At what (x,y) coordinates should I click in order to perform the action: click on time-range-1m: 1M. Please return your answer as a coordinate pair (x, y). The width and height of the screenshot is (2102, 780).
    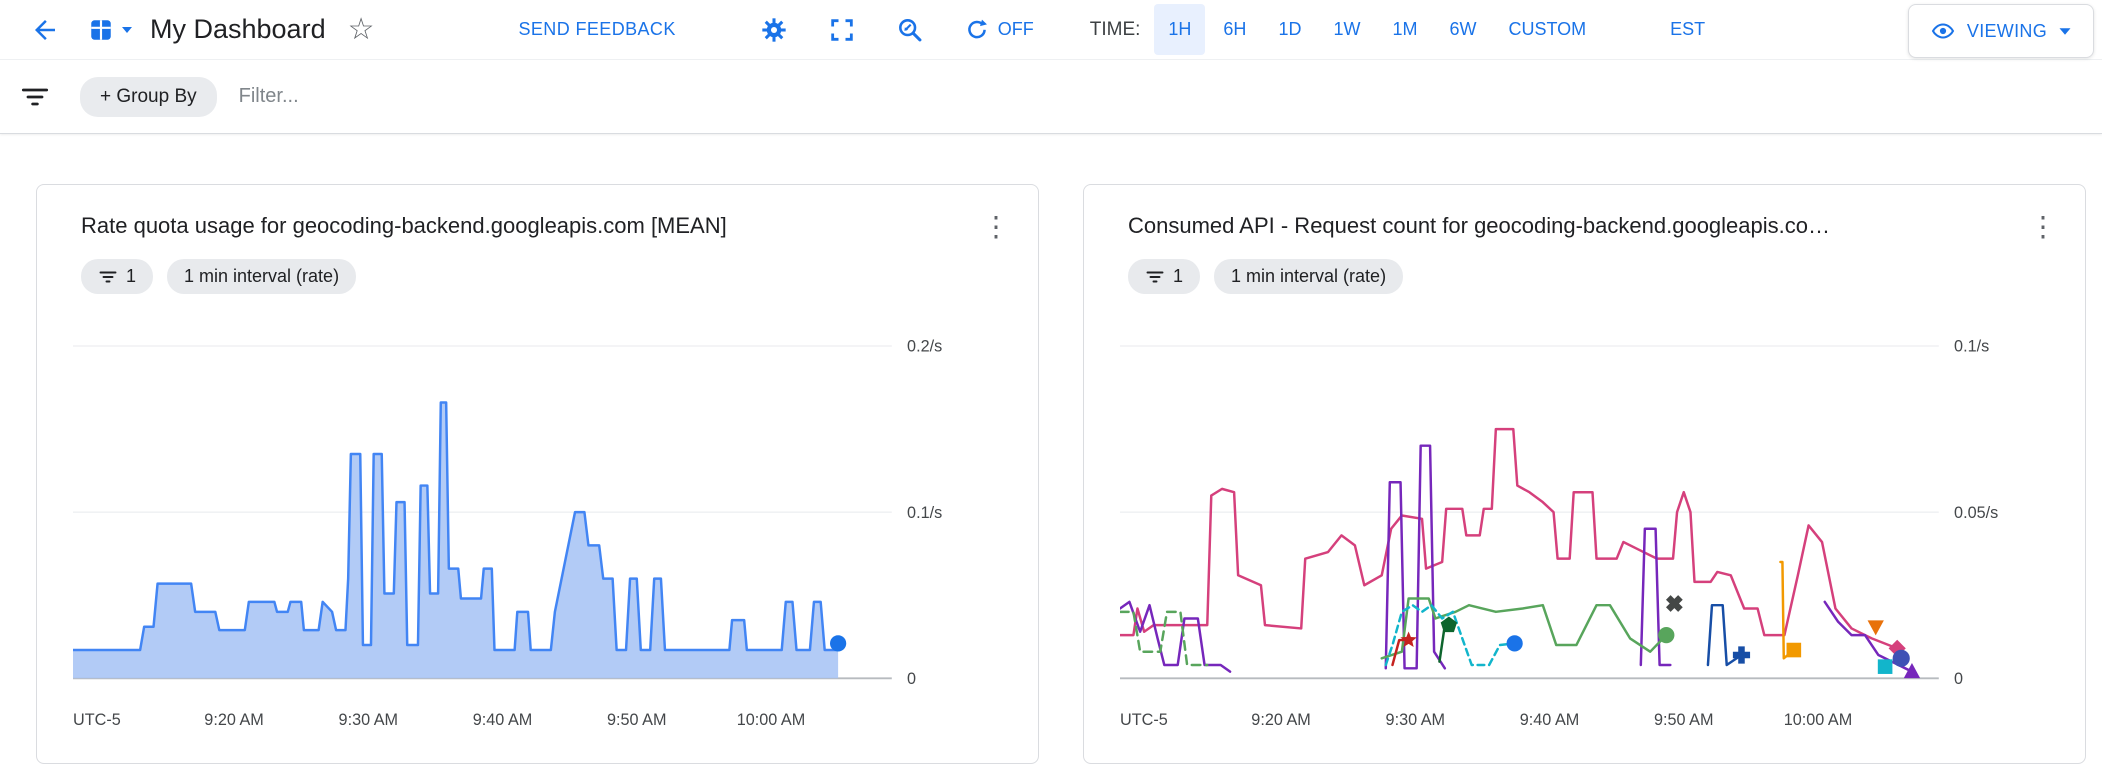
    Looking at the image, I should click on (1404, 29).